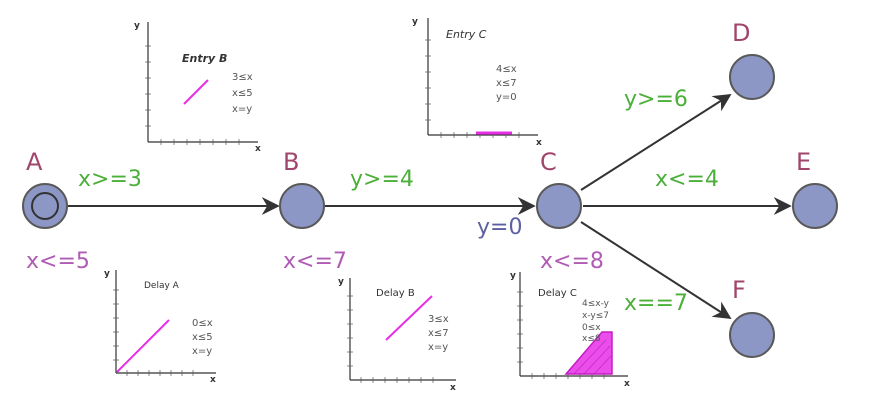 The width and height of the screenshot is (876, 402). Describe the element at coordinates (202, 351) in the screenshot. I see `plot-delay-a-constraint-3: x=y` at that location.